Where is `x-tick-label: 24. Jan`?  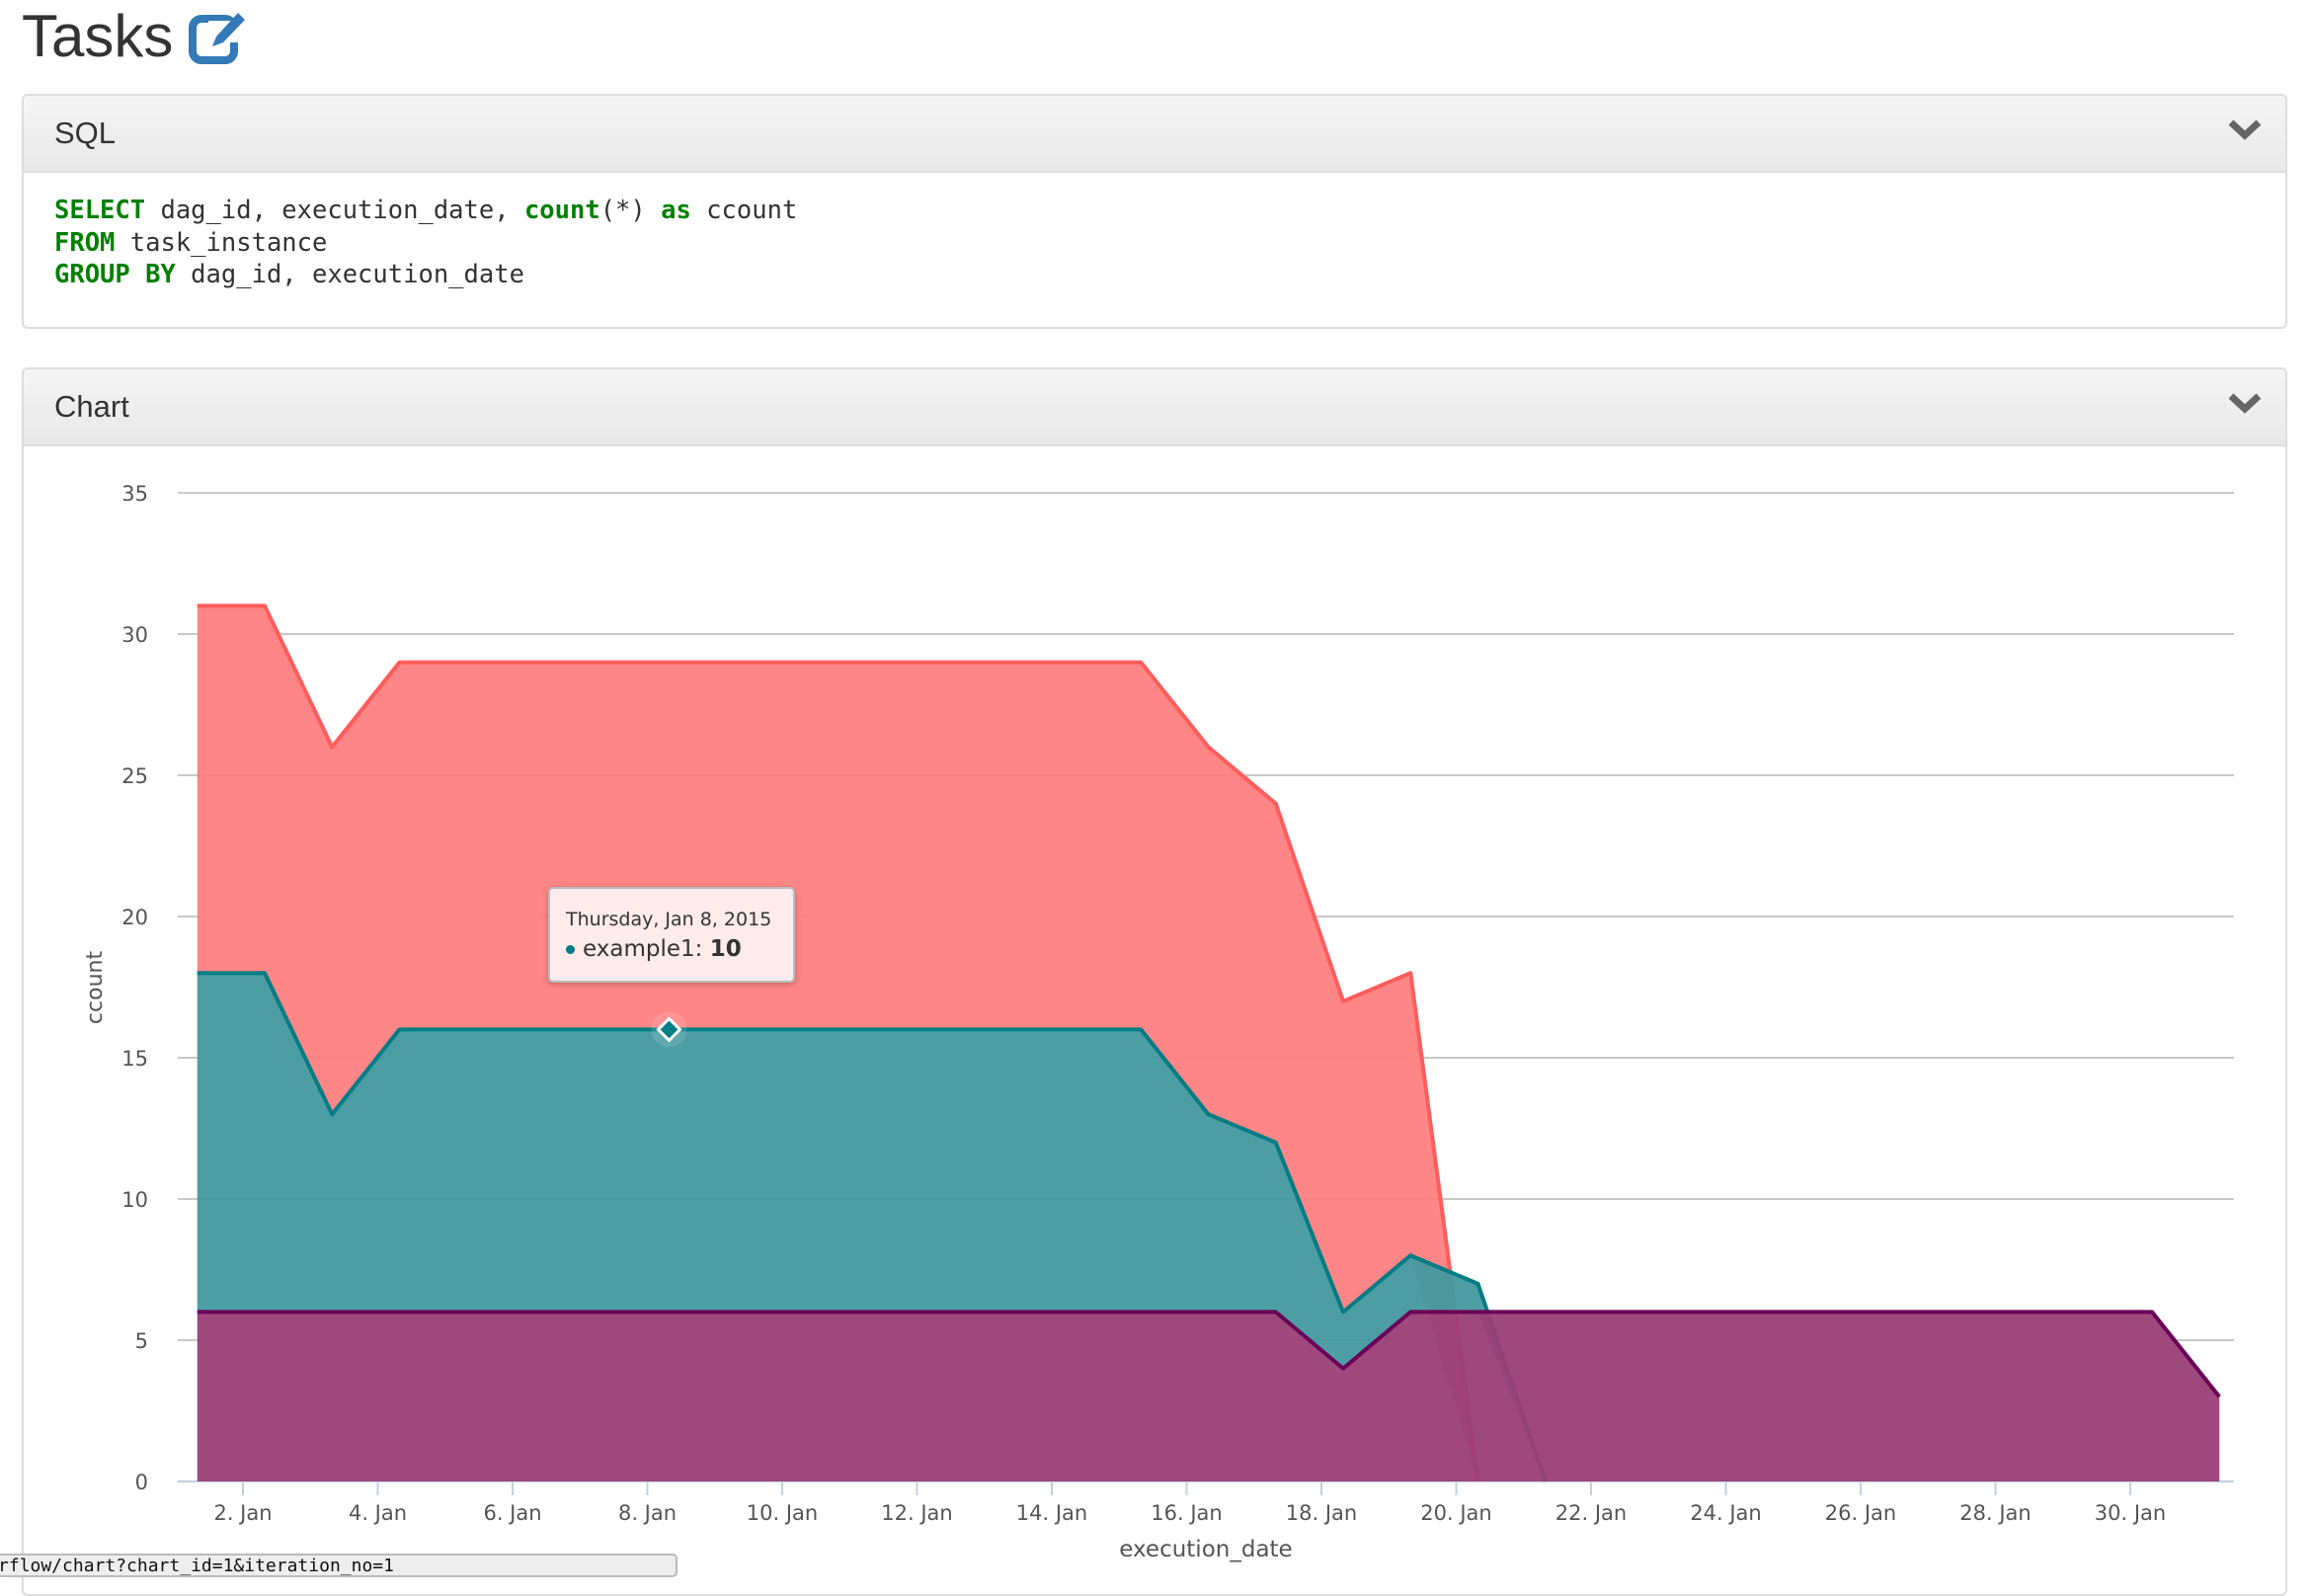 x-tick-label: 24. Jan is located at coordinates (1725, 1513).